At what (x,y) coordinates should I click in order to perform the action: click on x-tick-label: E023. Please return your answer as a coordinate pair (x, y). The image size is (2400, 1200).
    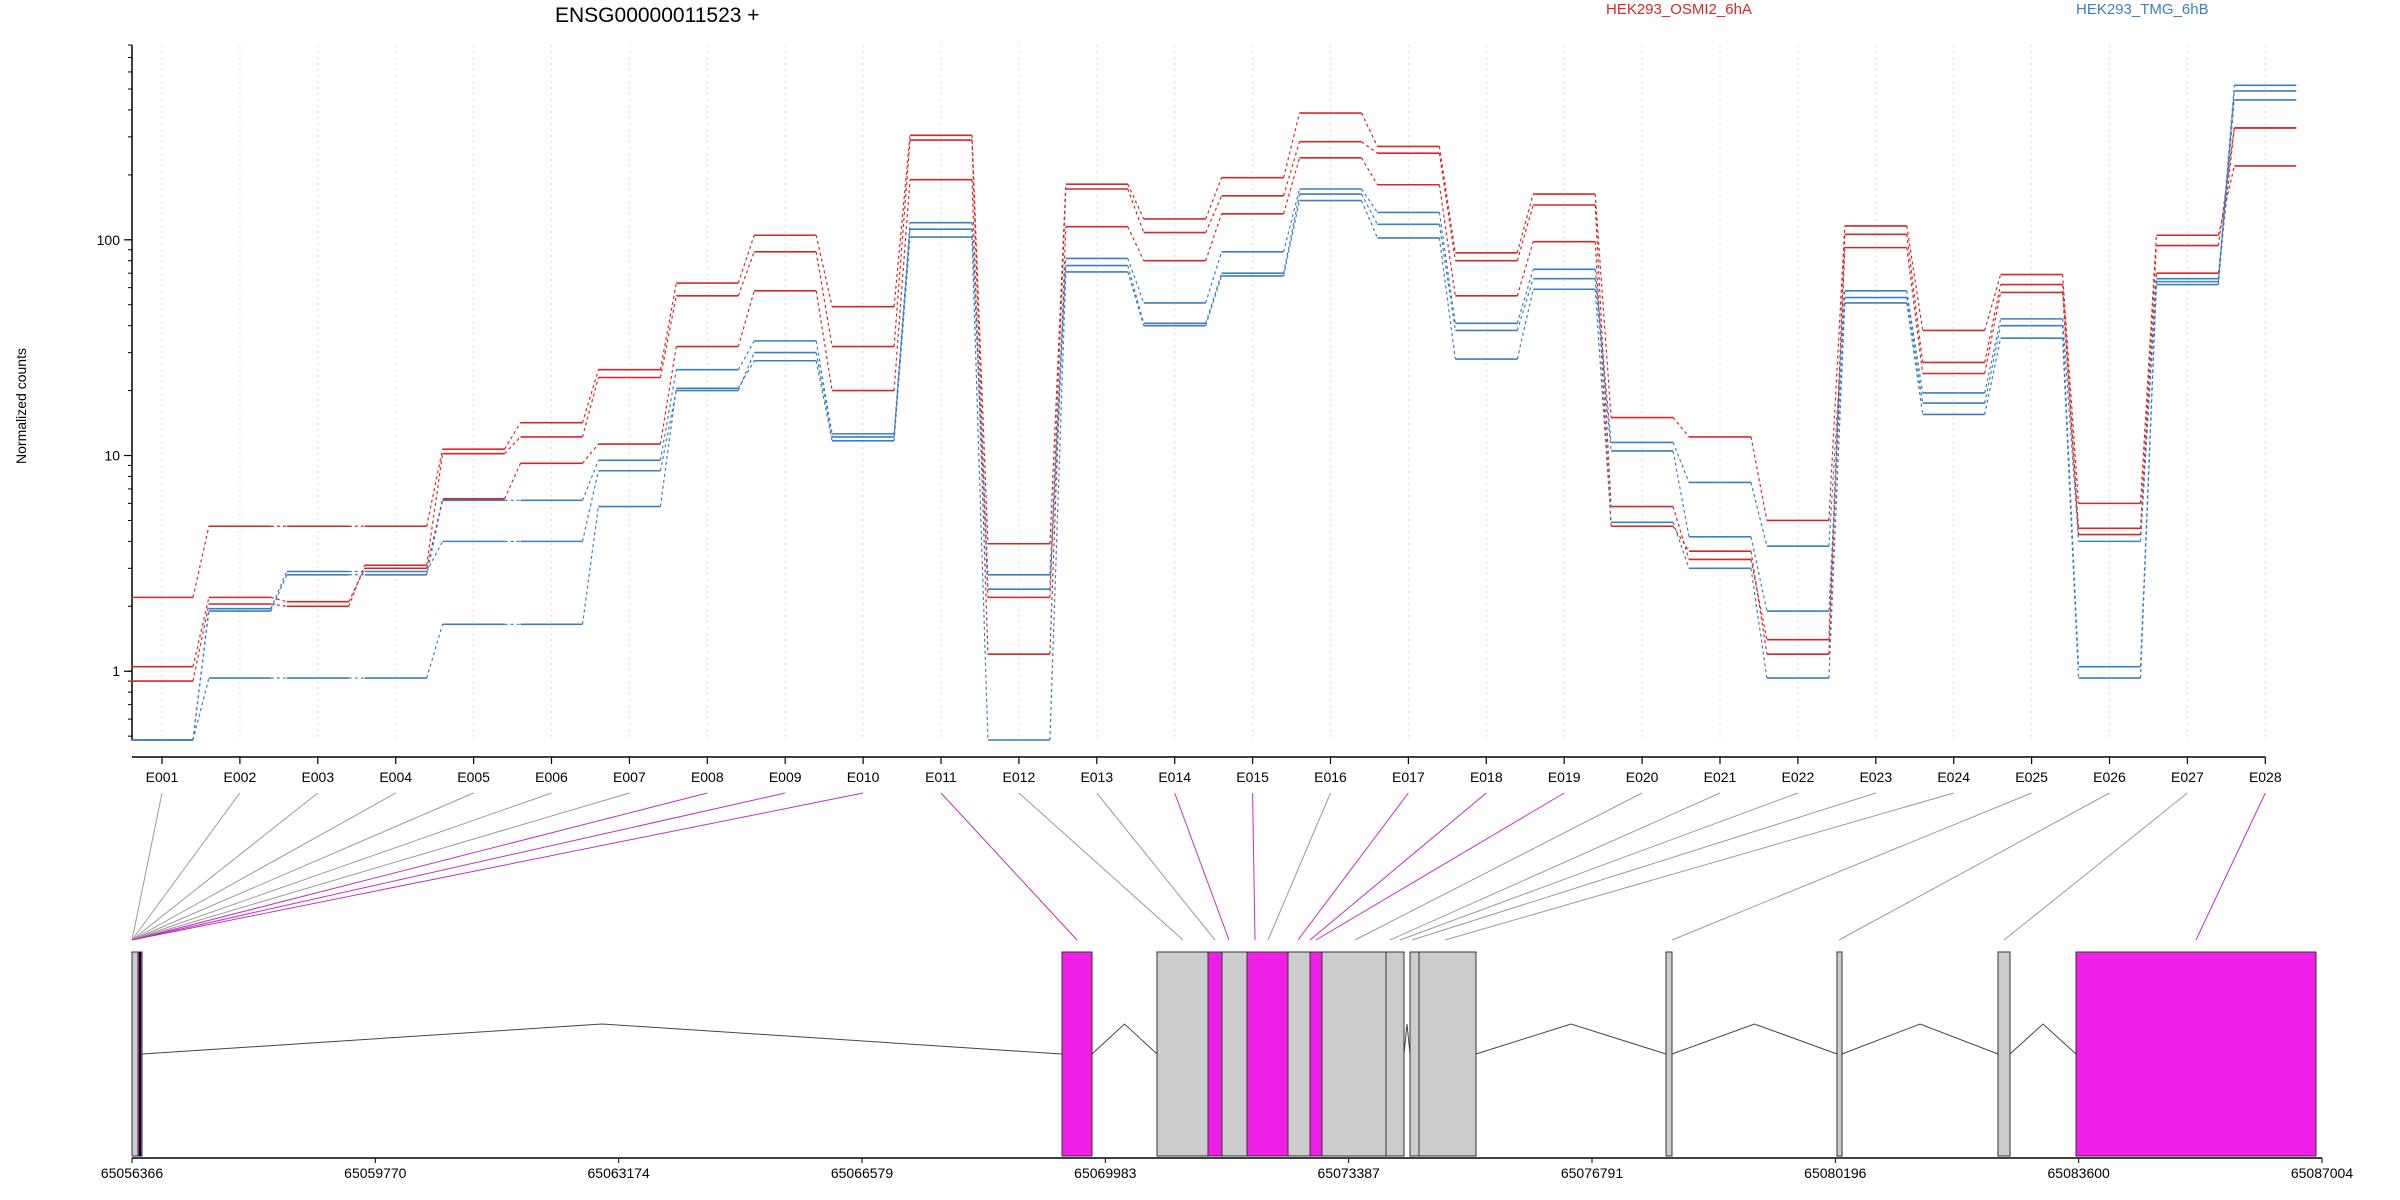
    Looking at the image, I should click on (1875, 777).